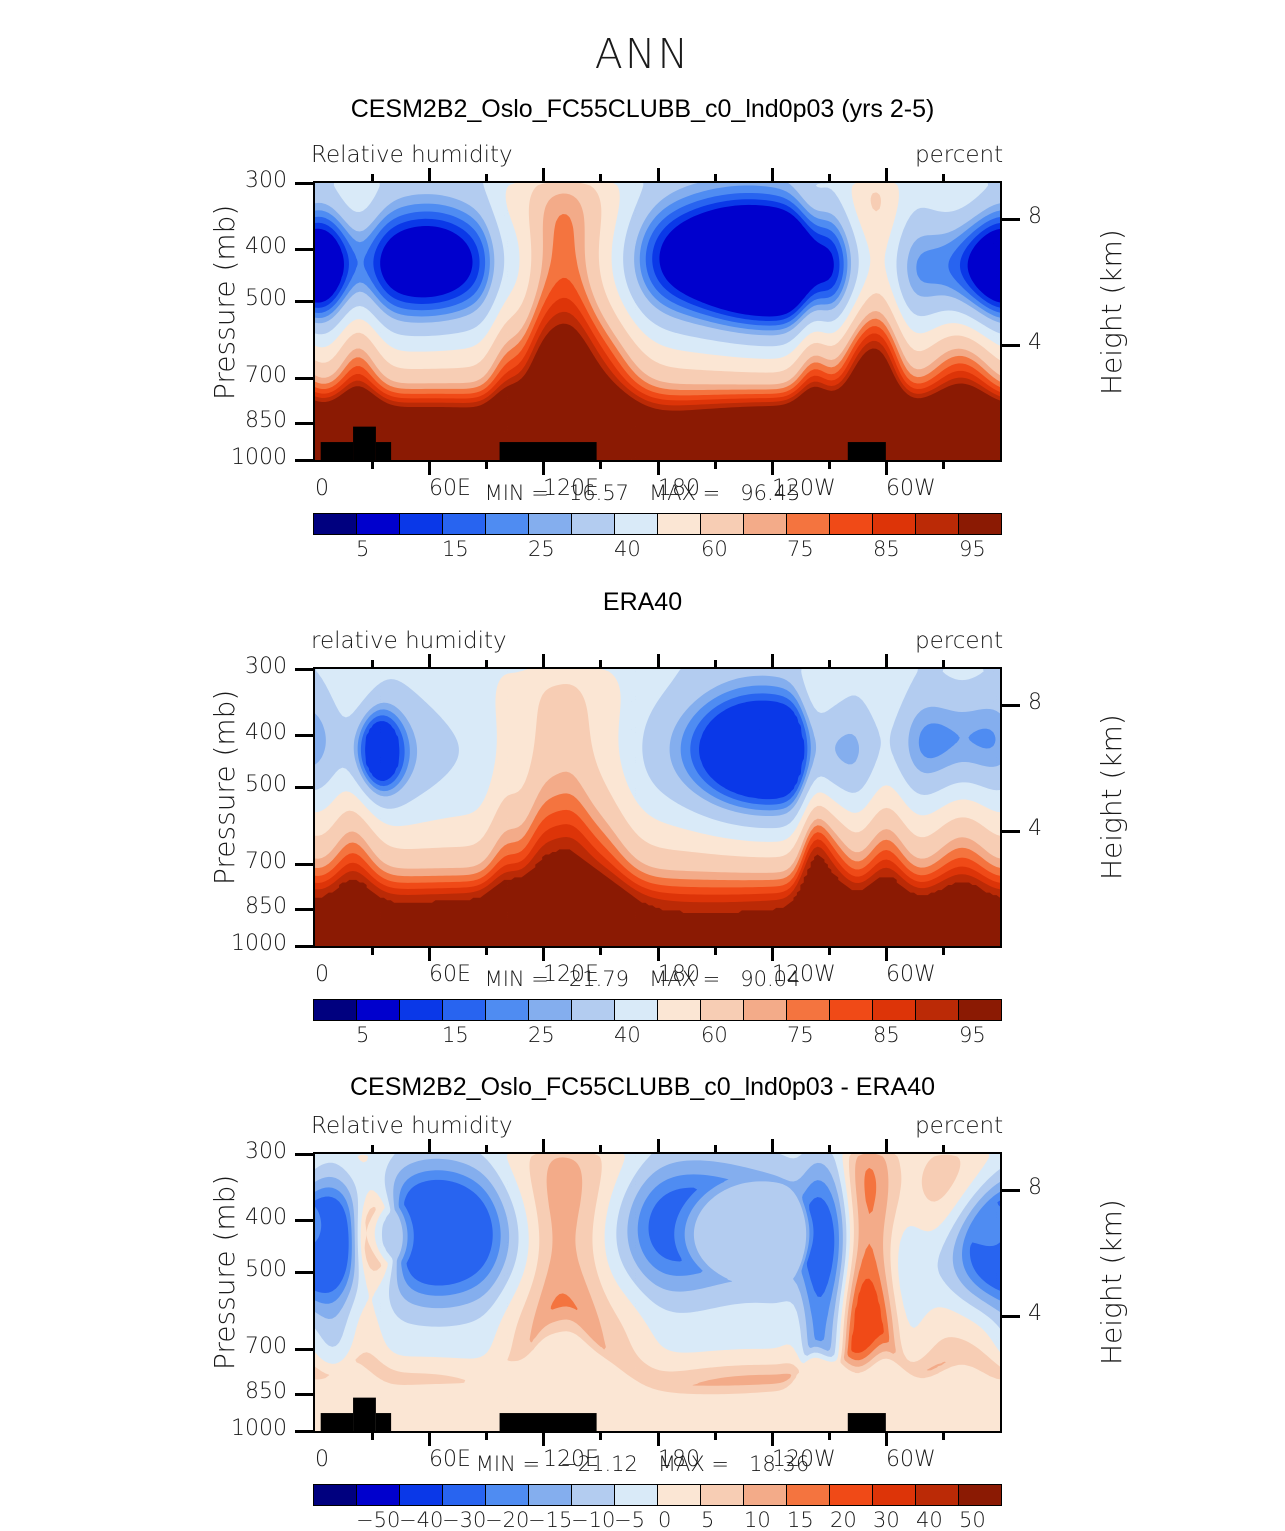  Describe the element at coordinates (1035, 342) in the screenshot. I see `y2tick-label-model-4: 4` at that location.